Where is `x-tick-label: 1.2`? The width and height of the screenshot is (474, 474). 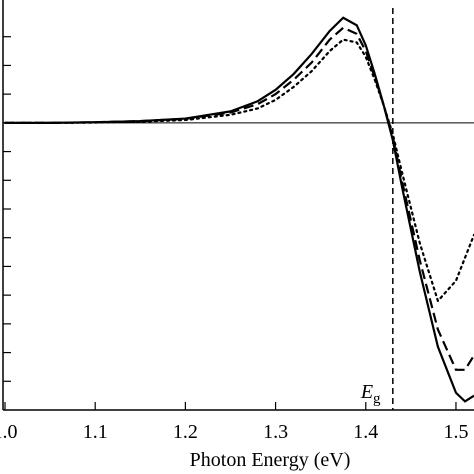
x-tick-label: 1.2 is located at coordinates (185, 432).